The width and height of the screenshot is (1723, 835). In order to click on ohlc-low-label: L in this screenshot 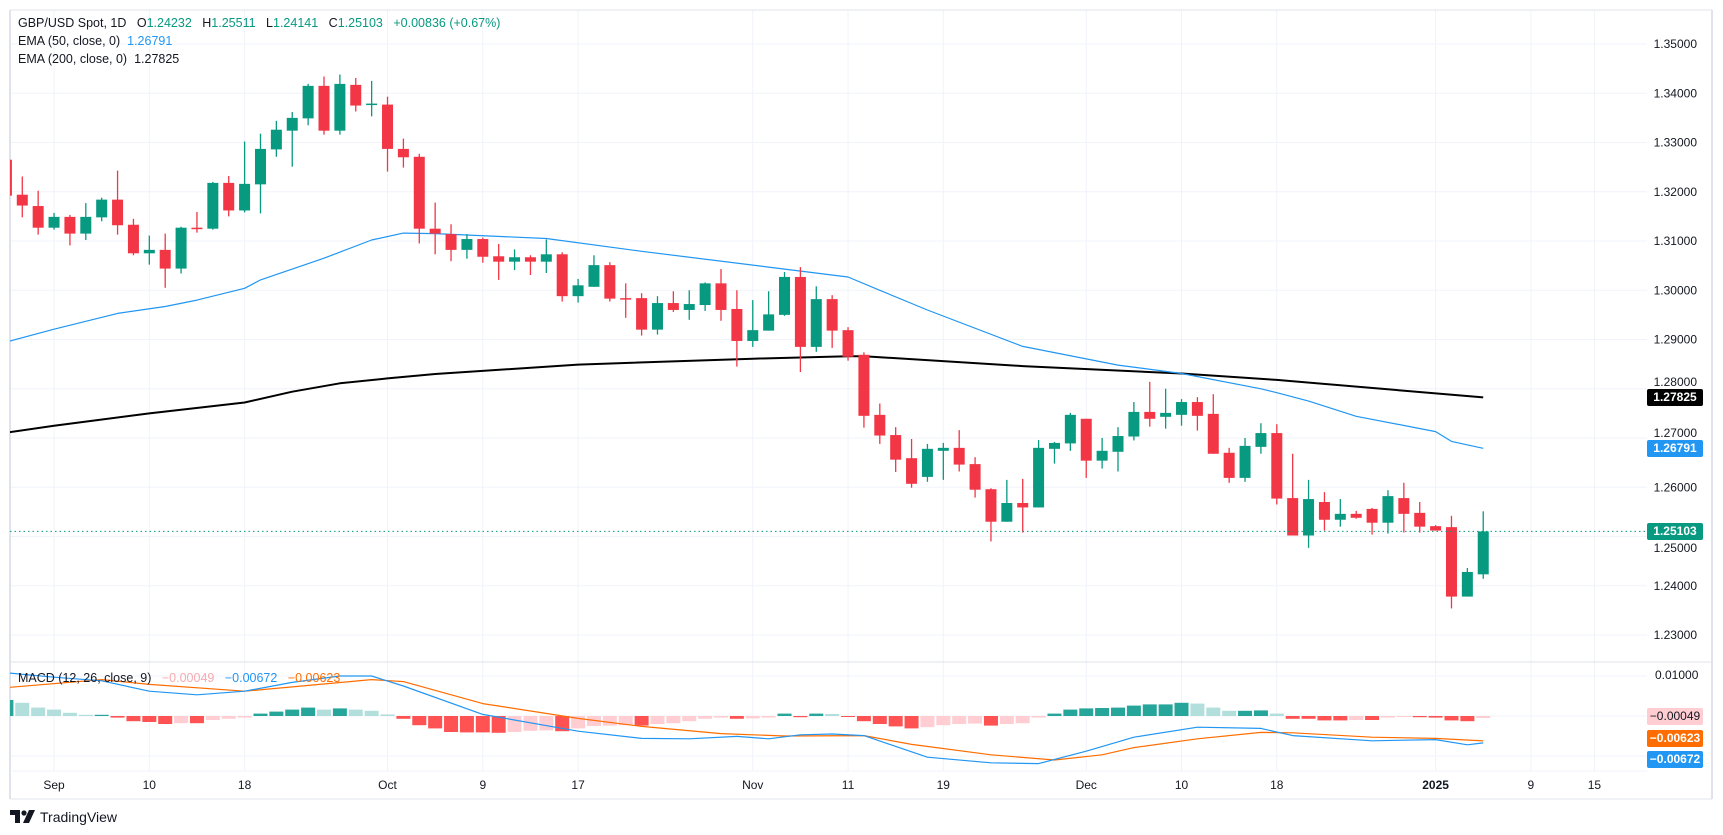, I will do `click(269, 23)`.